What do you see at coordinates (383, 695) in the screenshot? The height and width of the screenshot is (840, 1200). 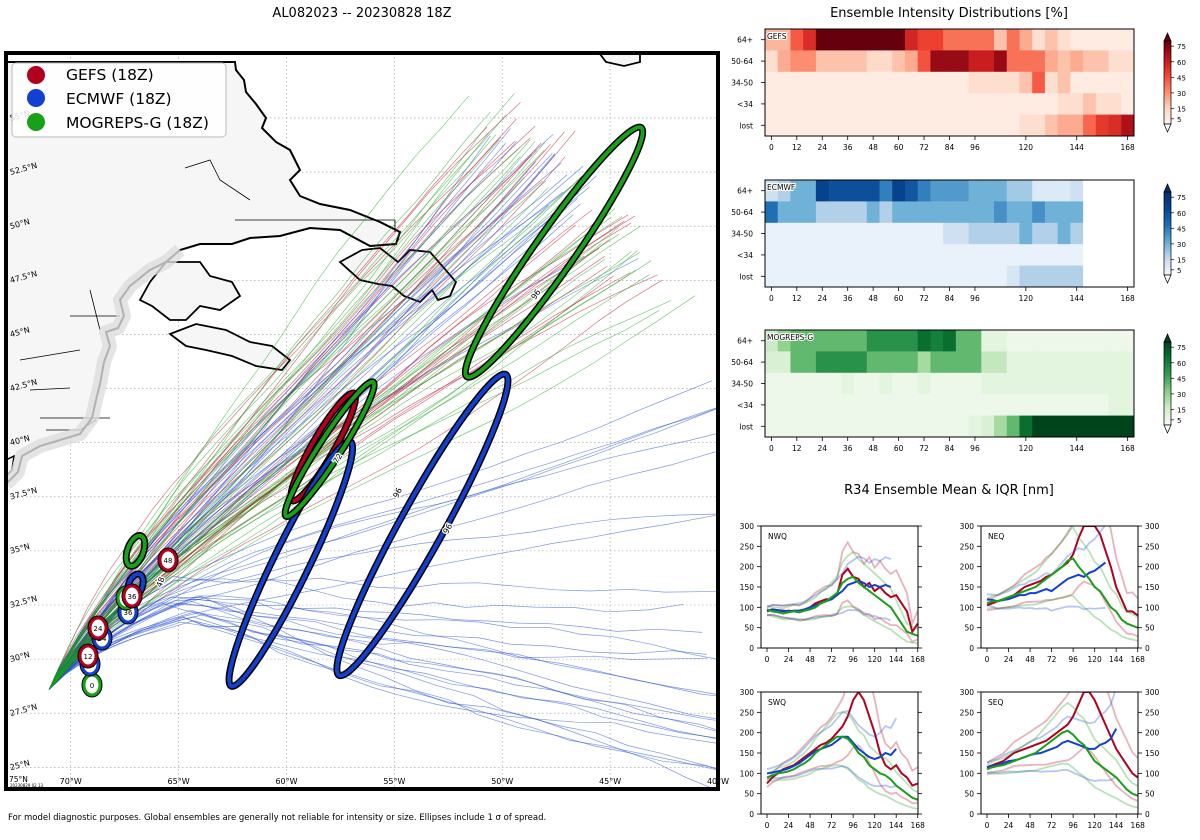 I see `ensemble-member-track` at bounding box center [383, 695].